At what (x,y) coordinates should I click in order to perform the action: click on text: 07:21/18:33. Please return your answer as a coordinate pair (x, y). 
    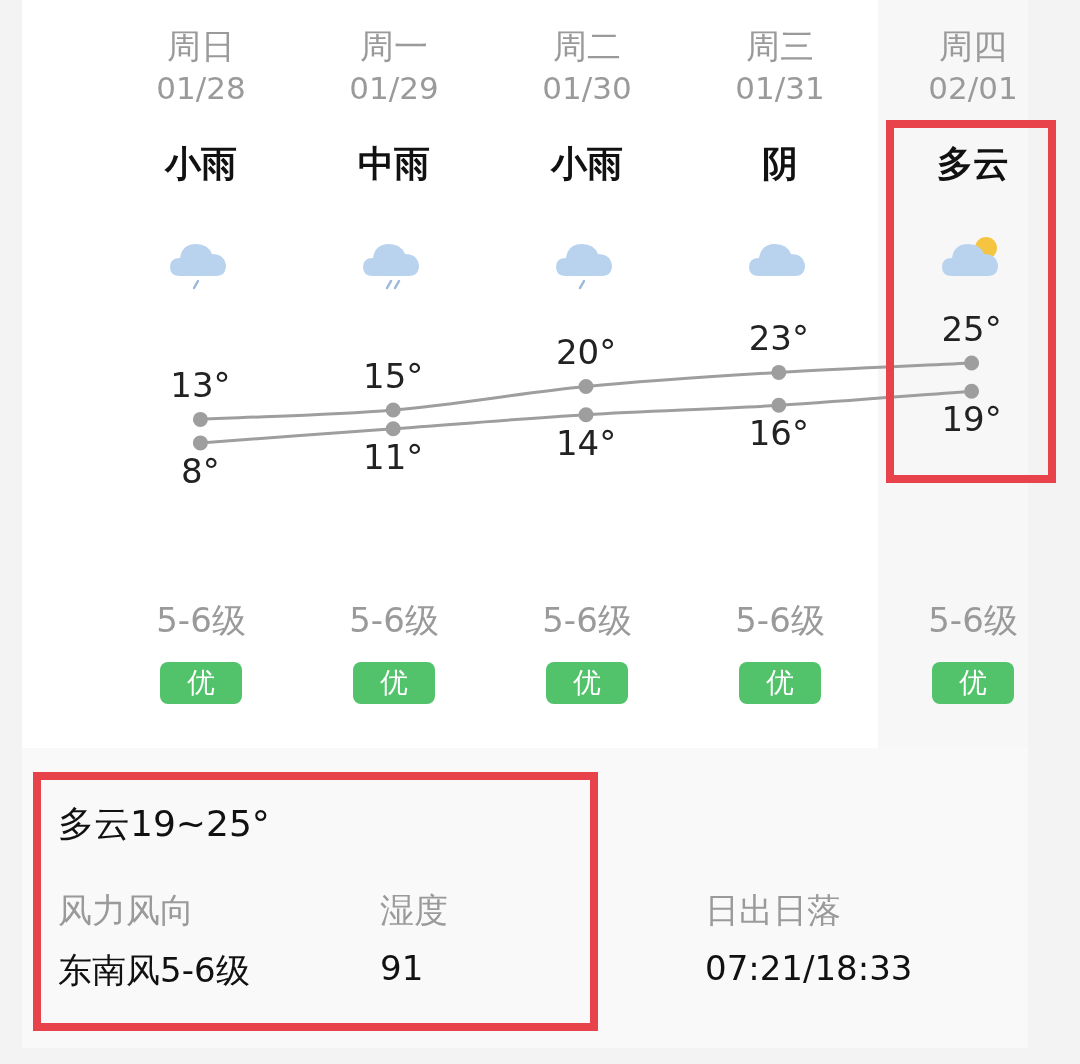
    Looking at the image, I should click on (809, 968).